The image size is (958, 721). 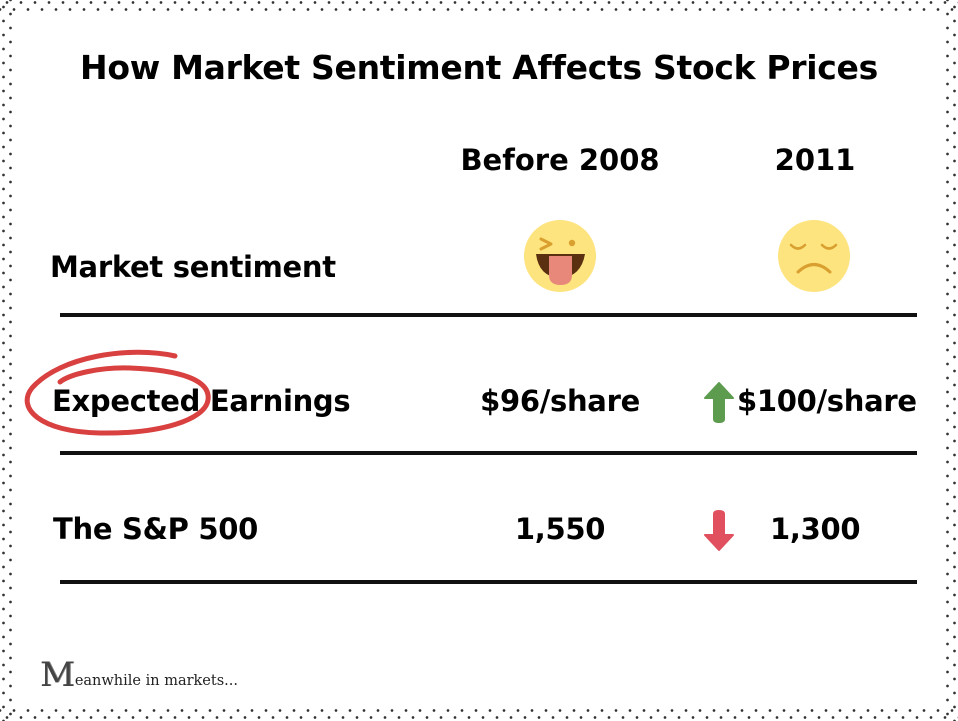 I want to click on earnings-2011-value: $100/share, so click(x=827, y=401).